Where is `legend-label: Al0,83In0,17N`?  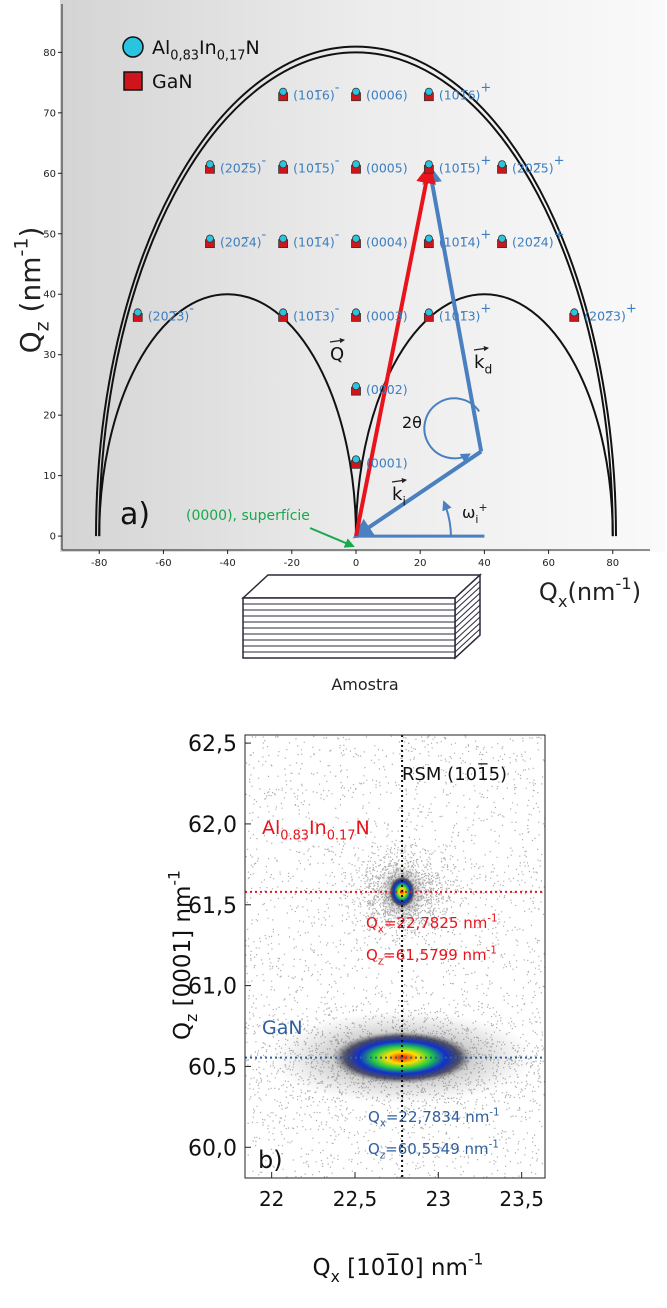
legend-label: Al0,83In0,17N is located at coordinates (206, 50).